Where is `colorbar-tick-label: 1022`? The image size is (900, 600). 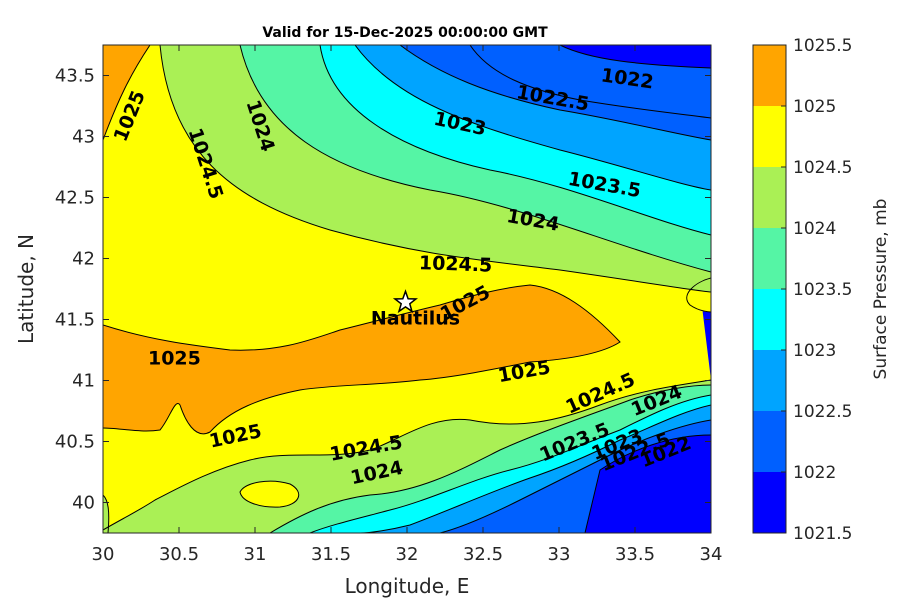
colorbar-tick-label: 1022 is located at coordinates (814, 473).